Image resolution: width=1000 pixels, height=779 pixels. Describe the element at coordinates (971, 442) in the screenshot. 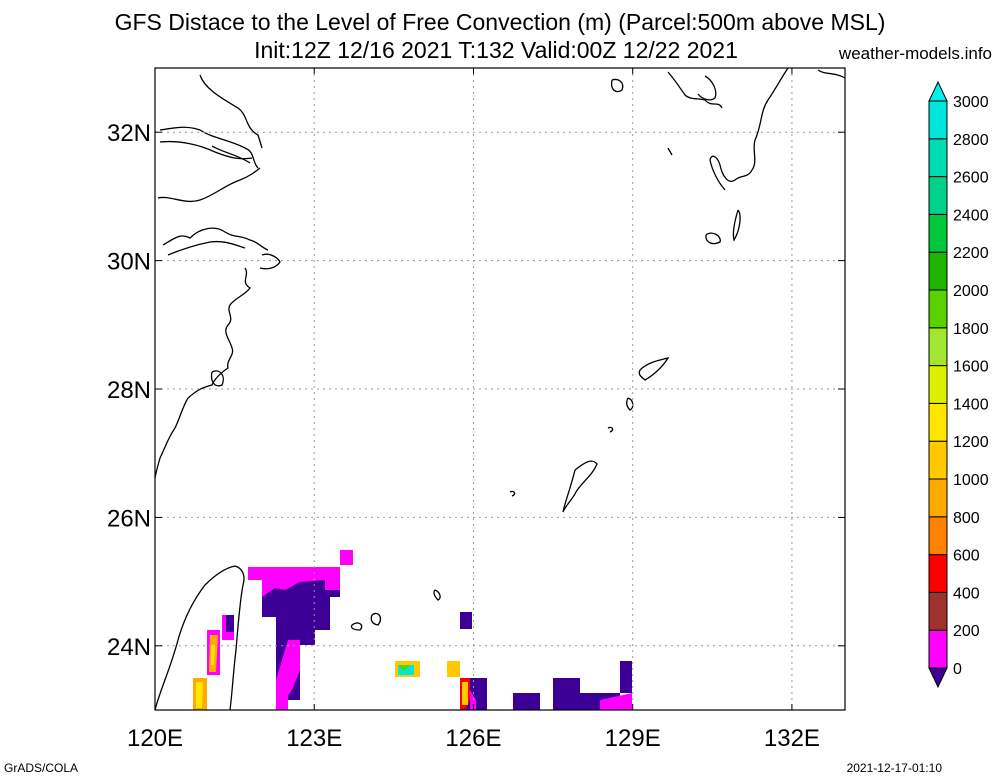

I see `colorbar-label: 1200` at that location.